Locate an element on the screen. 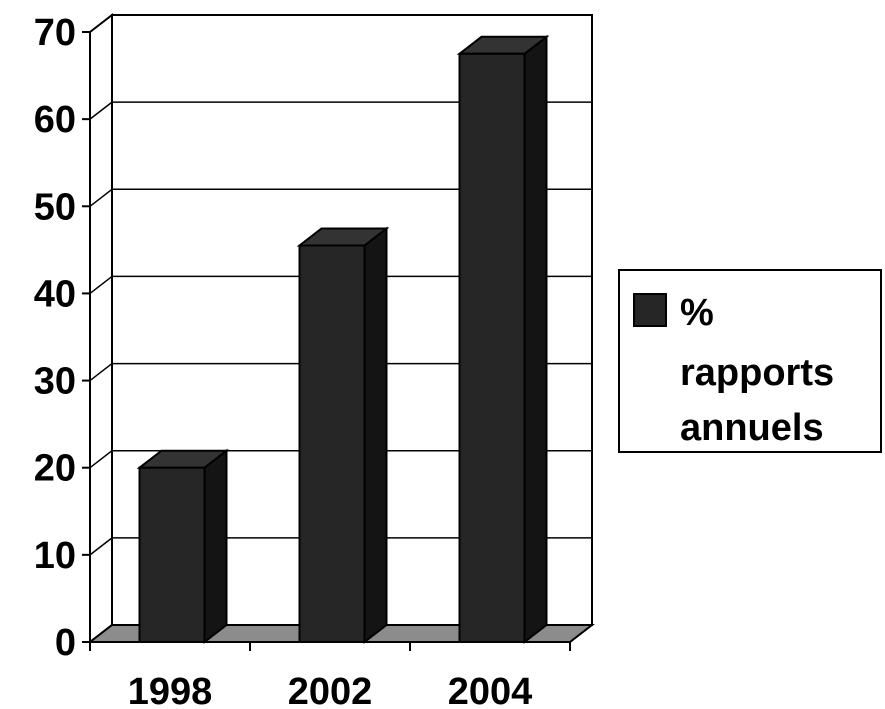 Image resolution: width=885 pixels, height=709 pixels. y-tick-label: 20 is located at coordinates (55, 469).